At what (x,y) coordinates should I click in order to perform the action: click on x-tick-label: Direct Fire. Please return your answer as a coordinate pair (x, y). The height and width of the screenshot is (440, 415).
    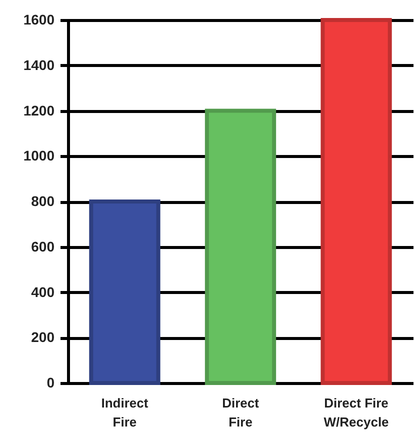
    Looking at the image, I should click on (241, 413).